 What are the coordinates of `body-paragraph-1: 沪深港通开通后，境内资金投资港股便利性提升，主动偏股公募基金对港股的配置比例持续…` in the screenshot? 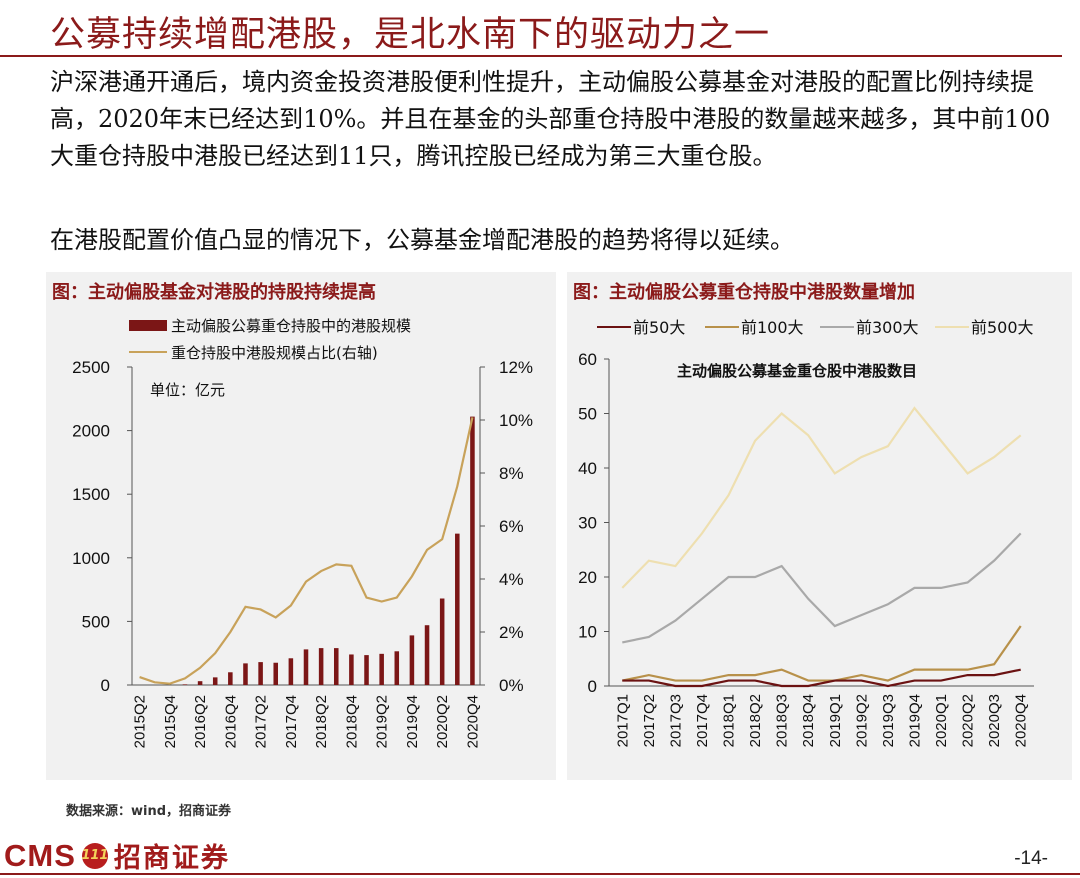 It's located at (550, 119).